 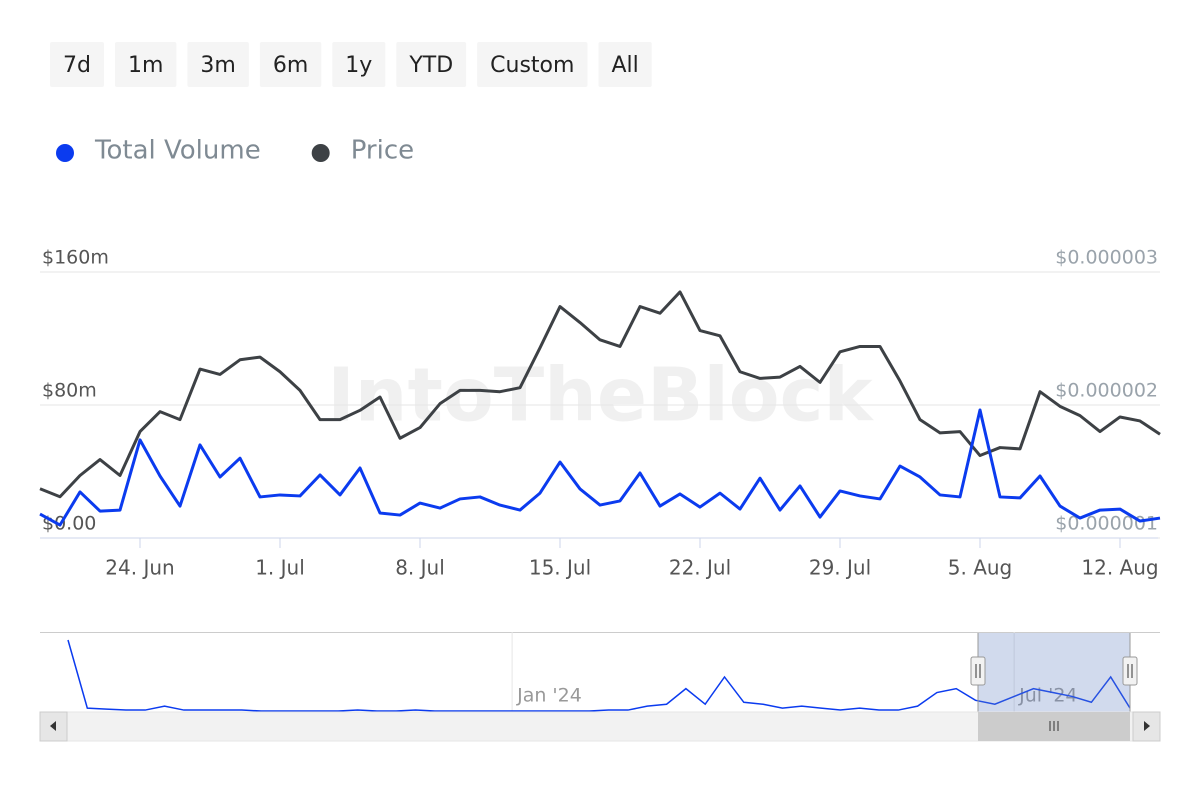 I want to click on series-line, so click(x=600, y=467).